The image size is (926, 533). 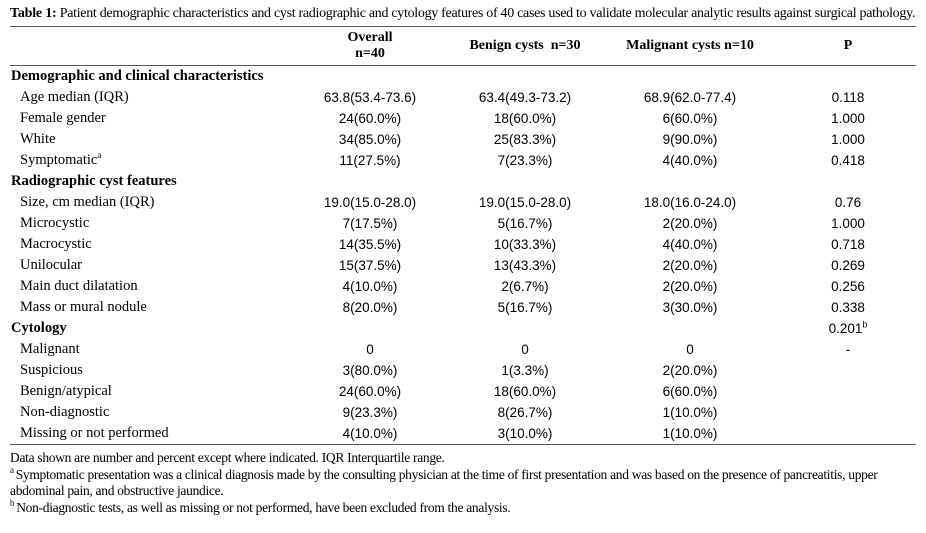 I want to click on p-value-cell: -, so click(x=848, y=349).